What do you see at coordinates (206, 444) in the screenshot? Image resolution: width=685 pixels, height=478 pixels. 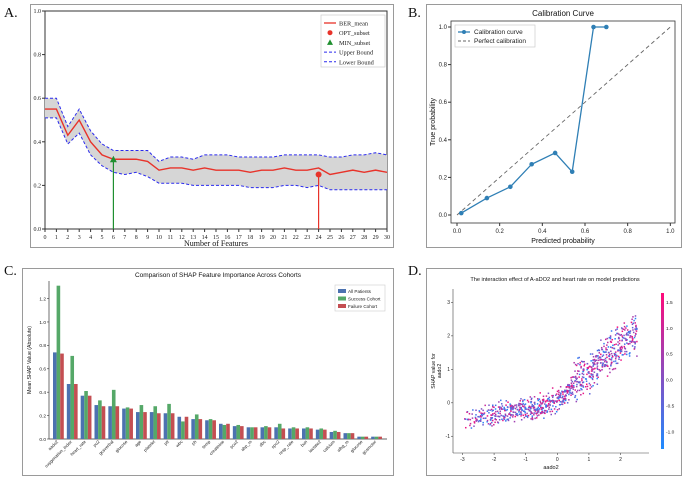 I see `category-label: temp` at bounding box center [206, 444].